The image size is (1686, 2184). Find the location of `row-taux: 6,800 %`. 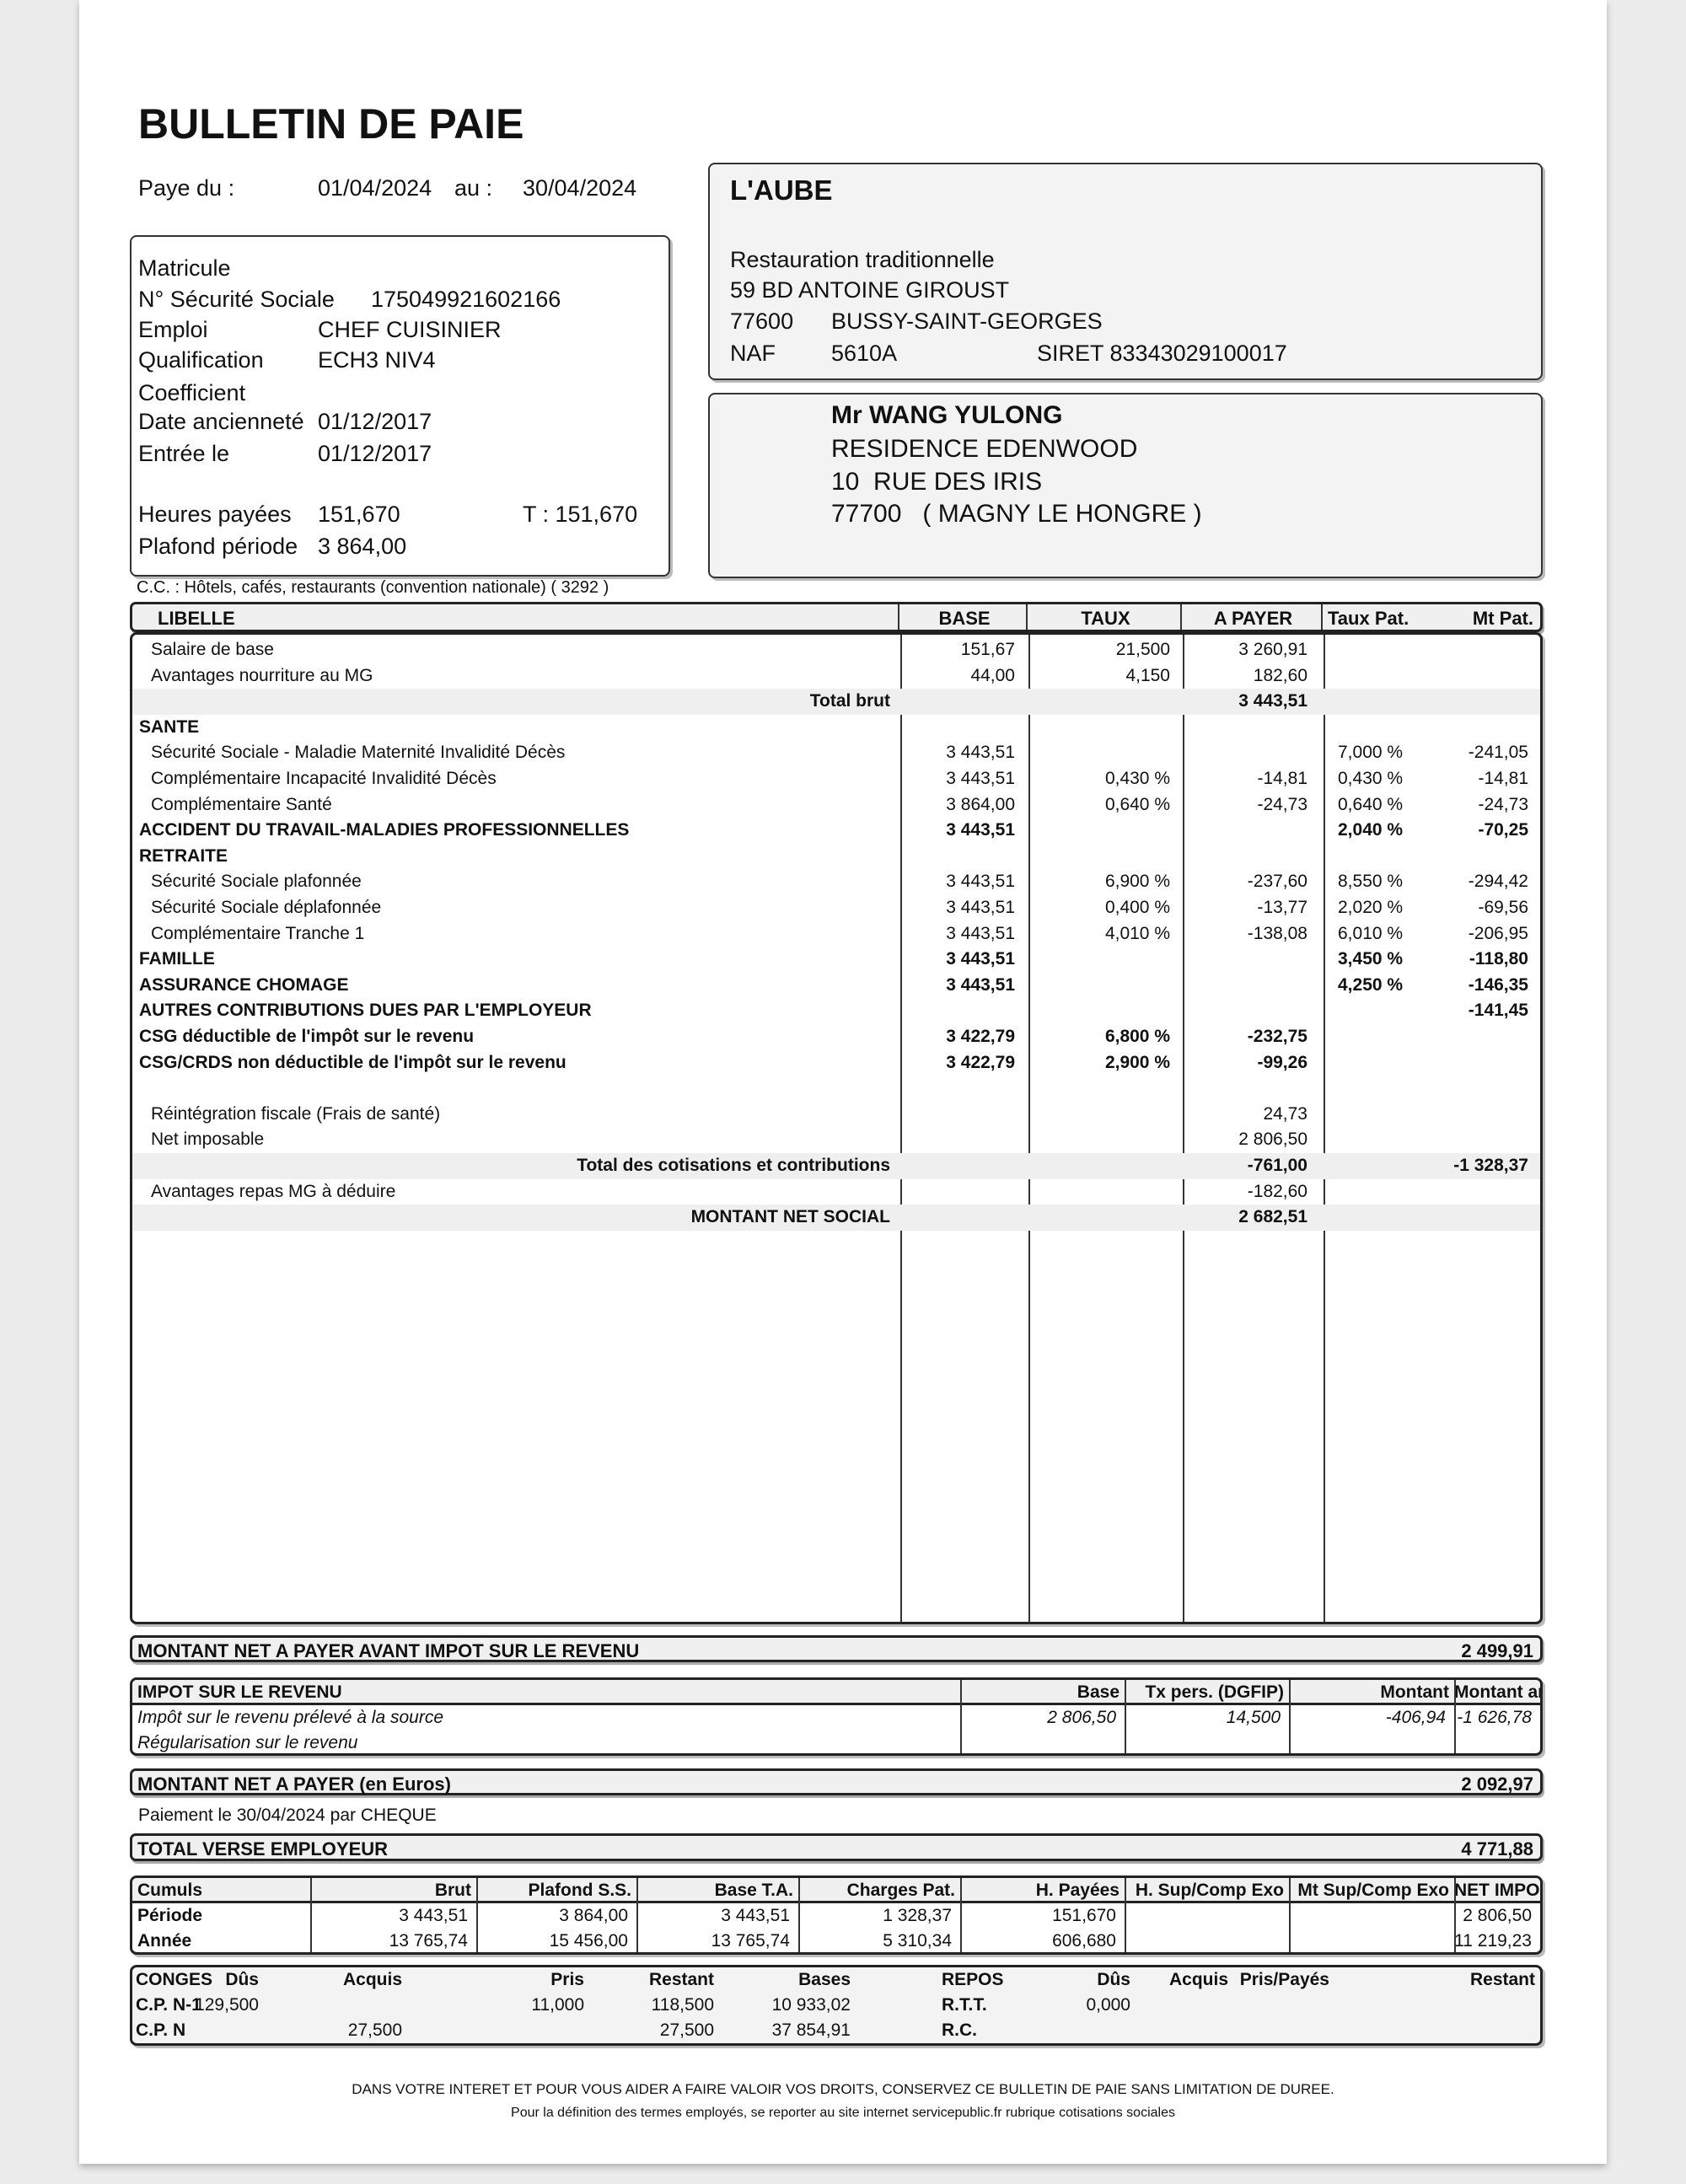

row-taux: 6,800 % is located at coordinates (1137, 1036).